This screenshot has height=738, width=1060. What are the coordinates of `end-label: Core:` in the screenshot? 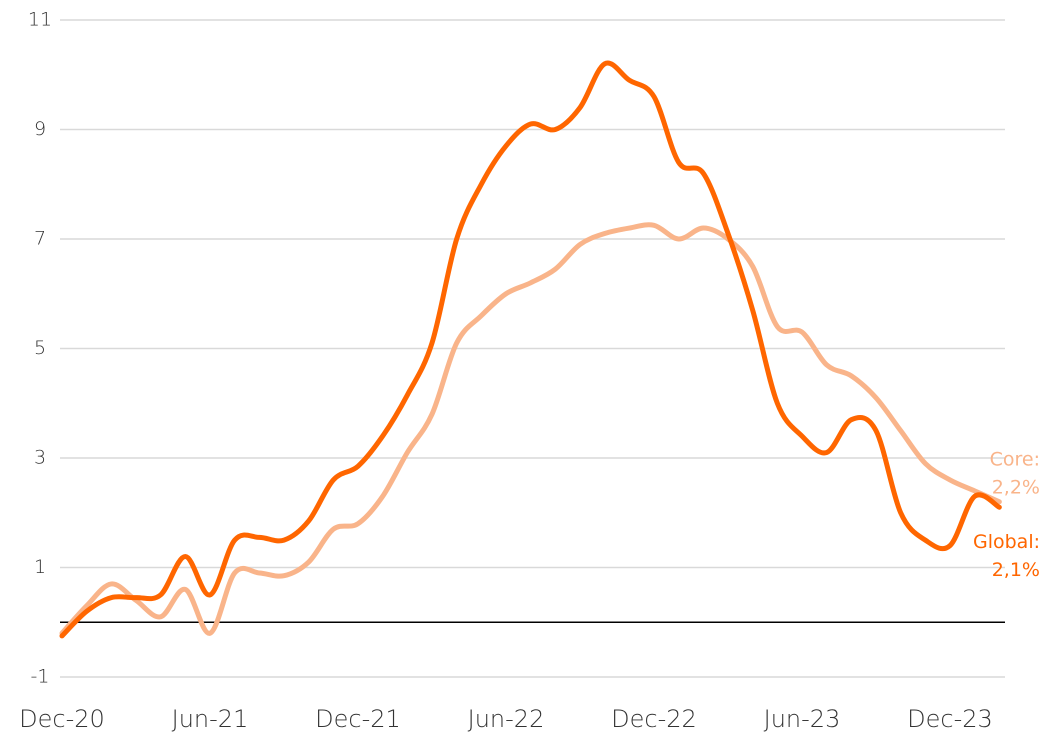 It's located at (1015, 459).